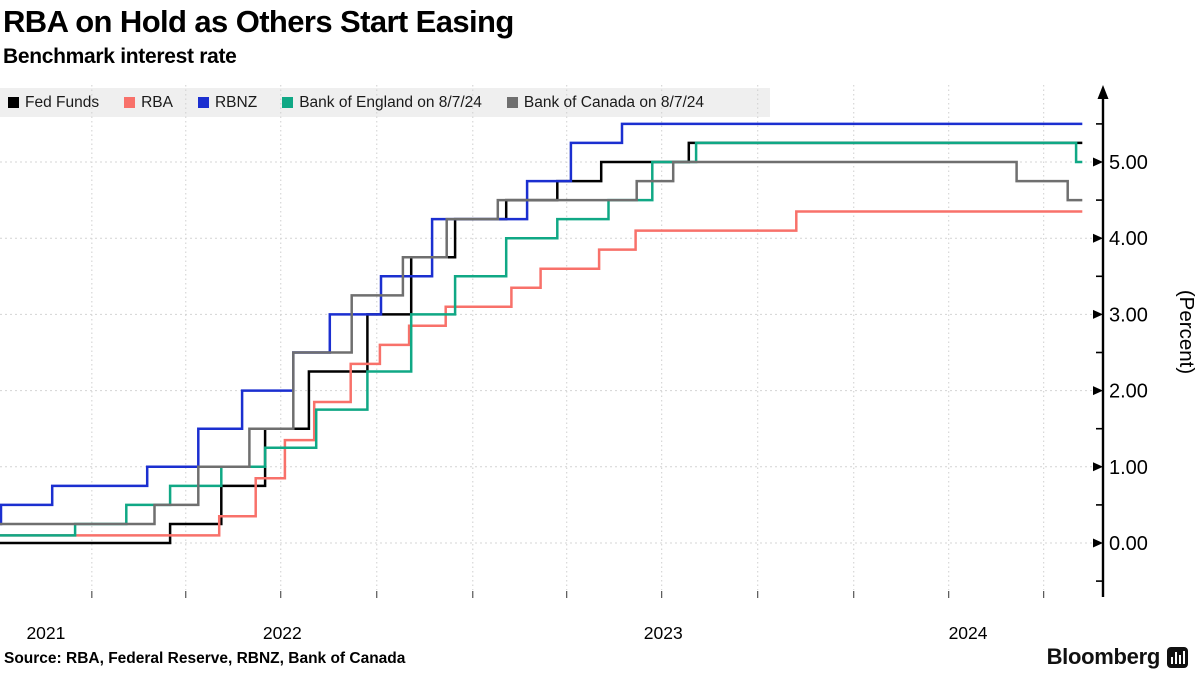 Image resolution: width=1200 pixels, height=675 pixels. I want to click on y-axis-tick-label: 4.00, so click(1128, 239).